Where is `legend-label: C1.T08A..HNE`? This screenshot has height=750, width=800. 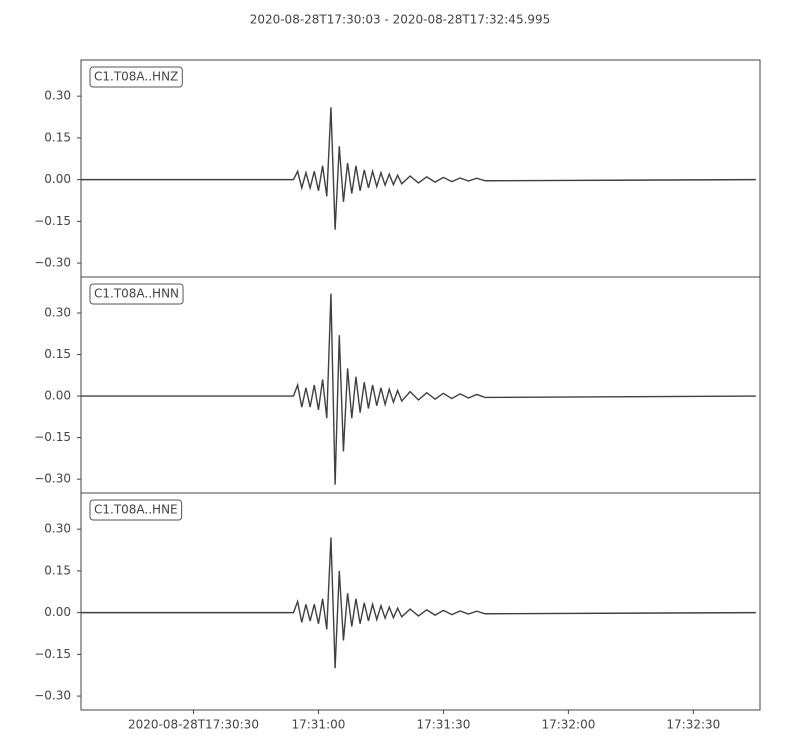 legend-label: C1.T08A..HNE is located at coordinates (136, 510).